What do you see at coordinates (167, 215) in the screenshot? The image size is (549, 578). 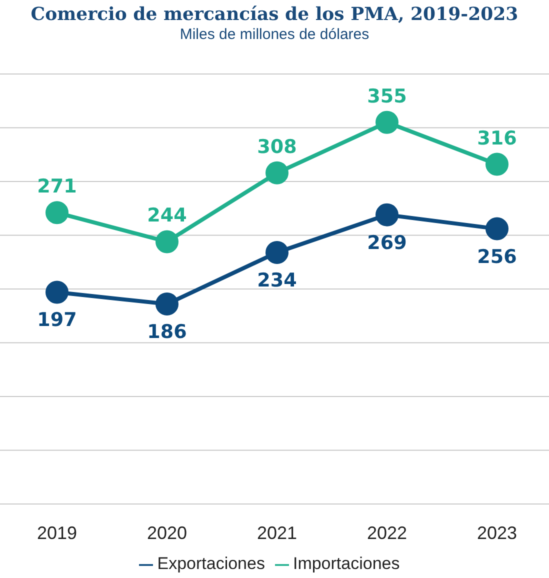 I see `data-label: 244` at bounding box center [167, 215].